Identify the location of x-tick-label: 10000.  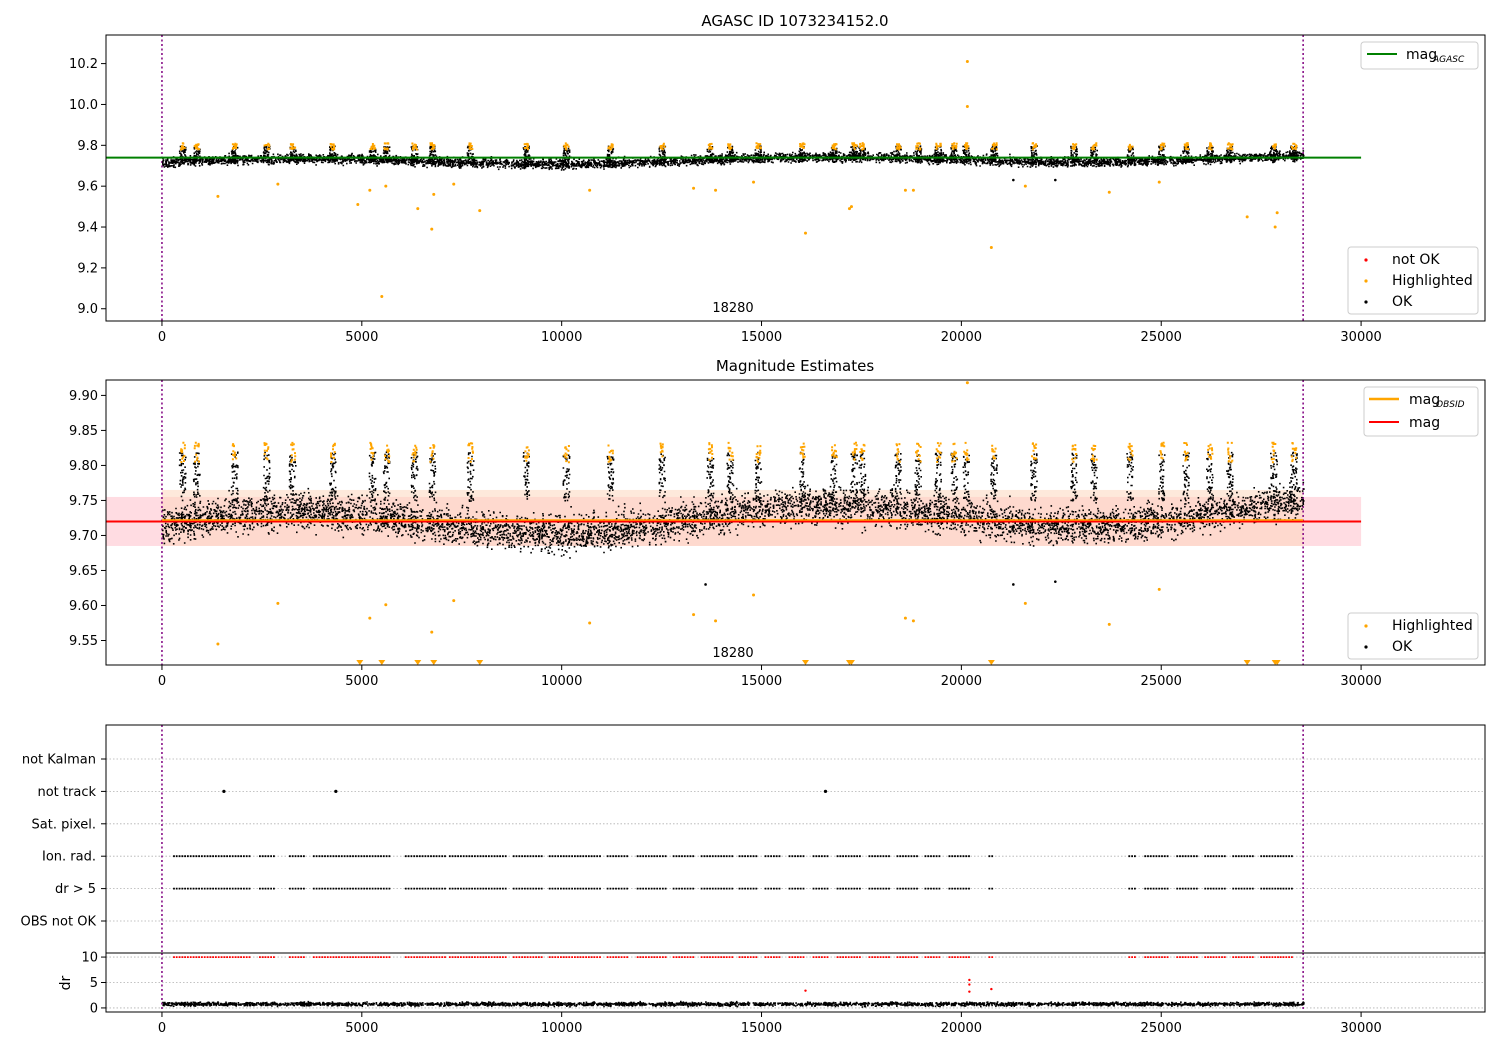
(561, 337).